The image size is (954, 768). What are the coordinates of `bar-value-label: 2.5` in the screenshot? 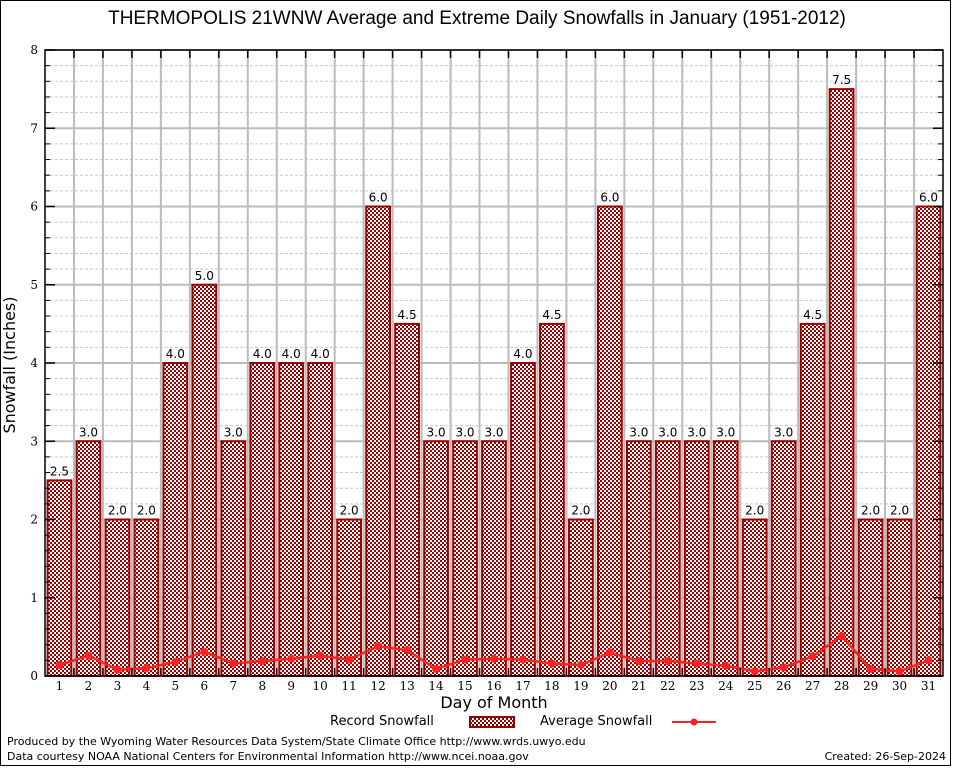 It's located at (59, 471).